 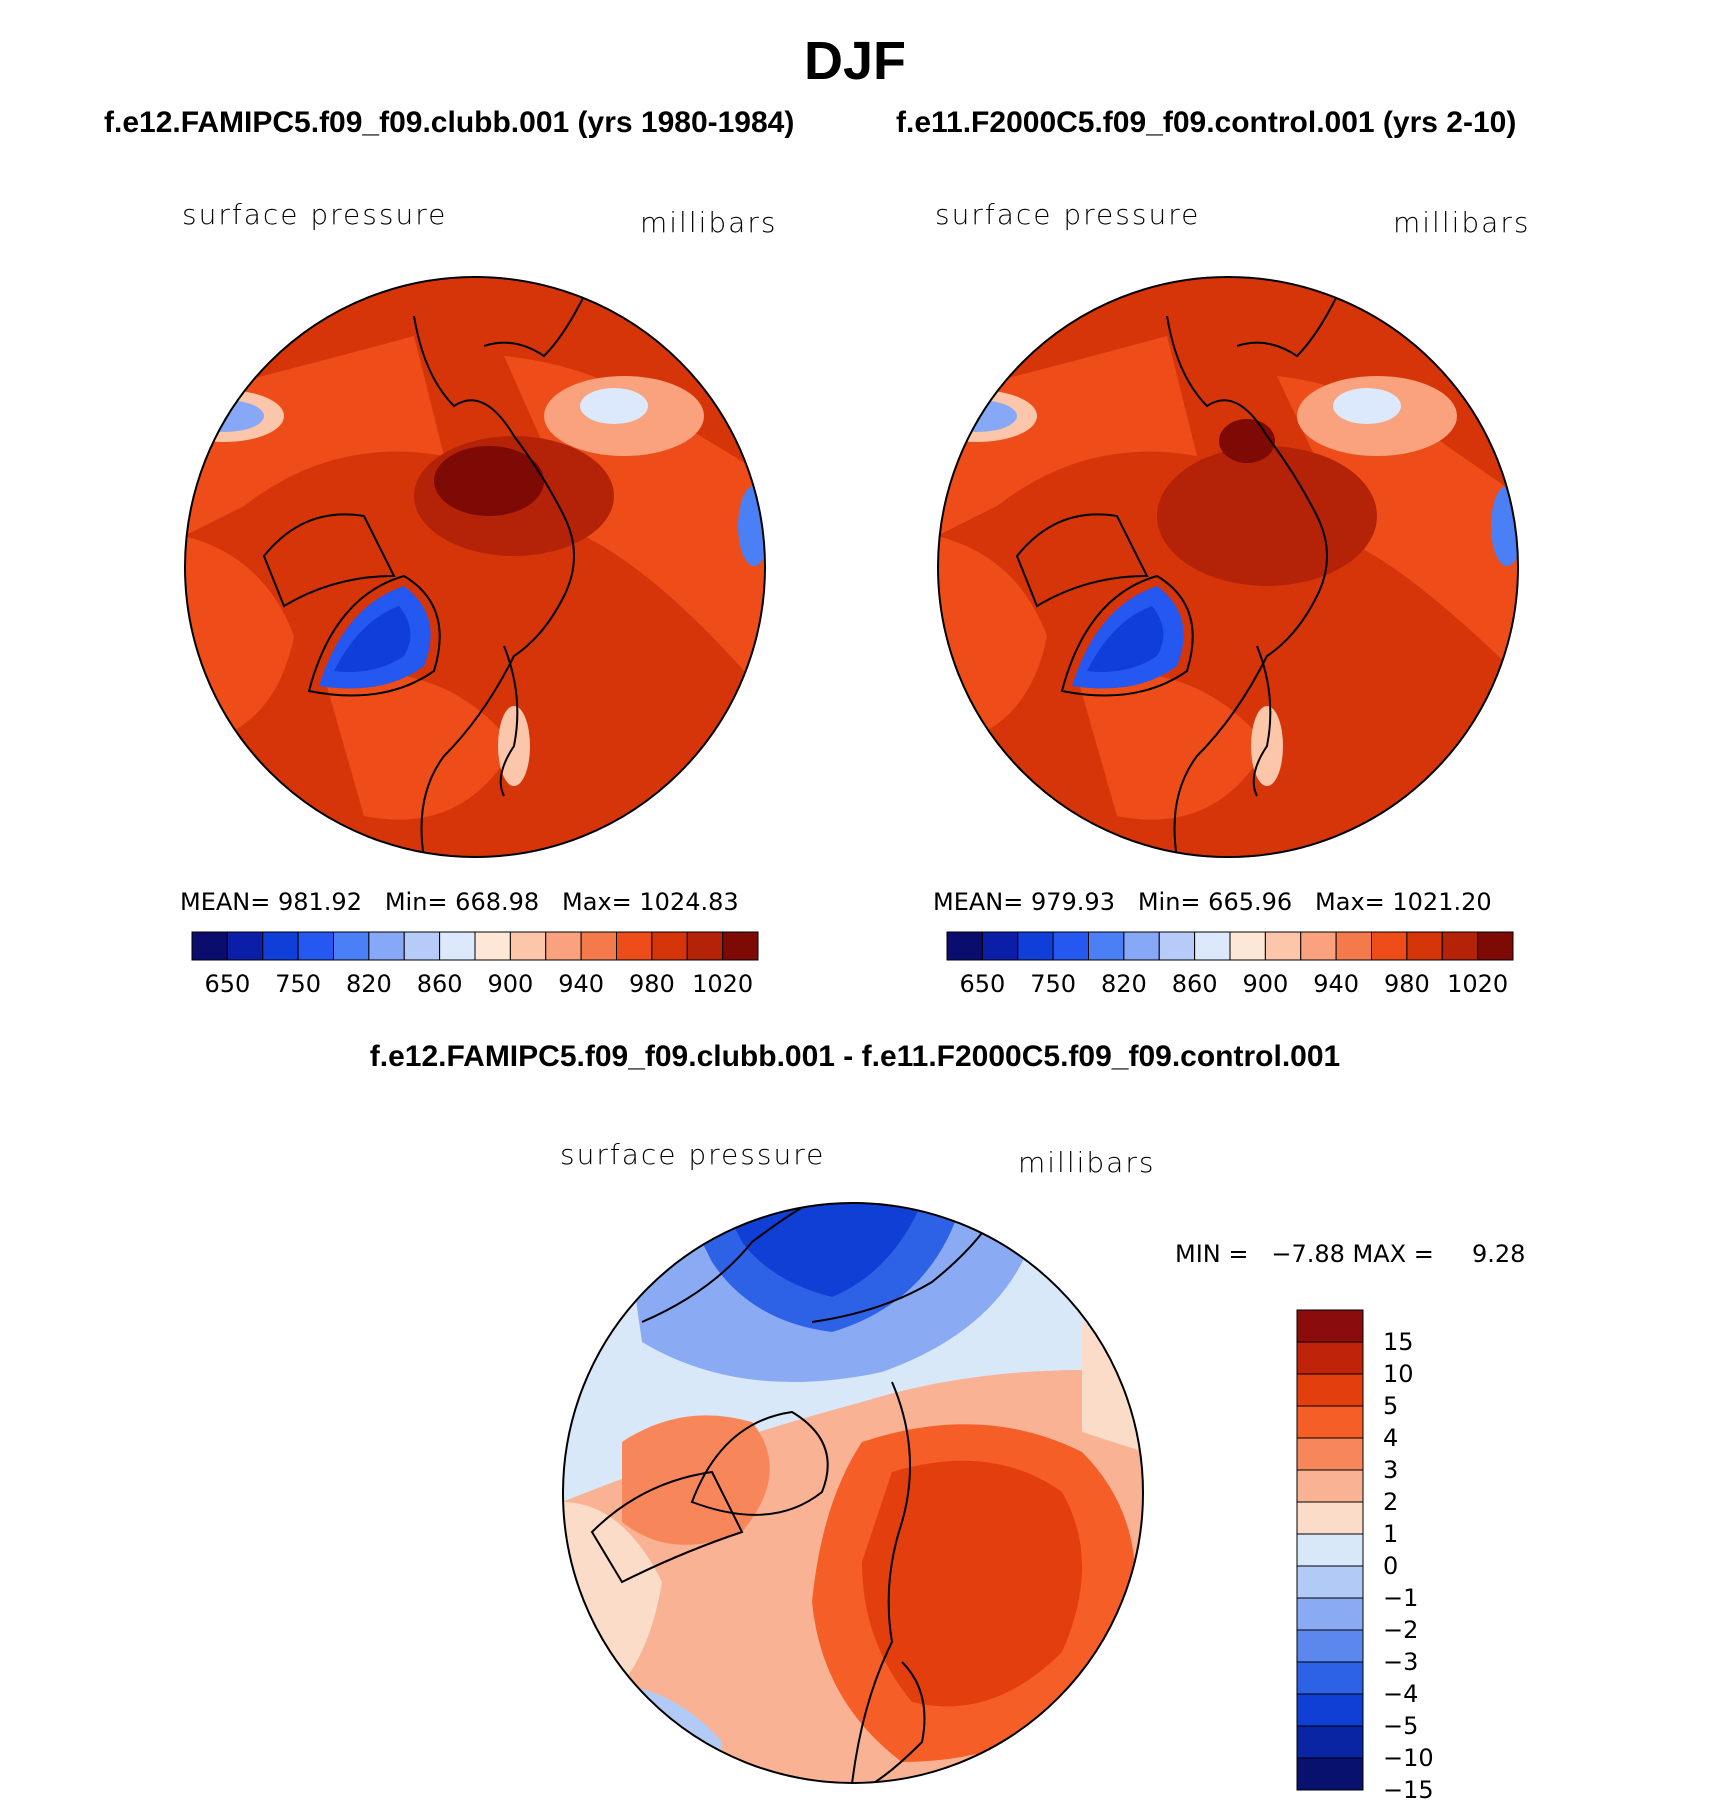 I want to click on right-map, so click(x=1228, y=567).